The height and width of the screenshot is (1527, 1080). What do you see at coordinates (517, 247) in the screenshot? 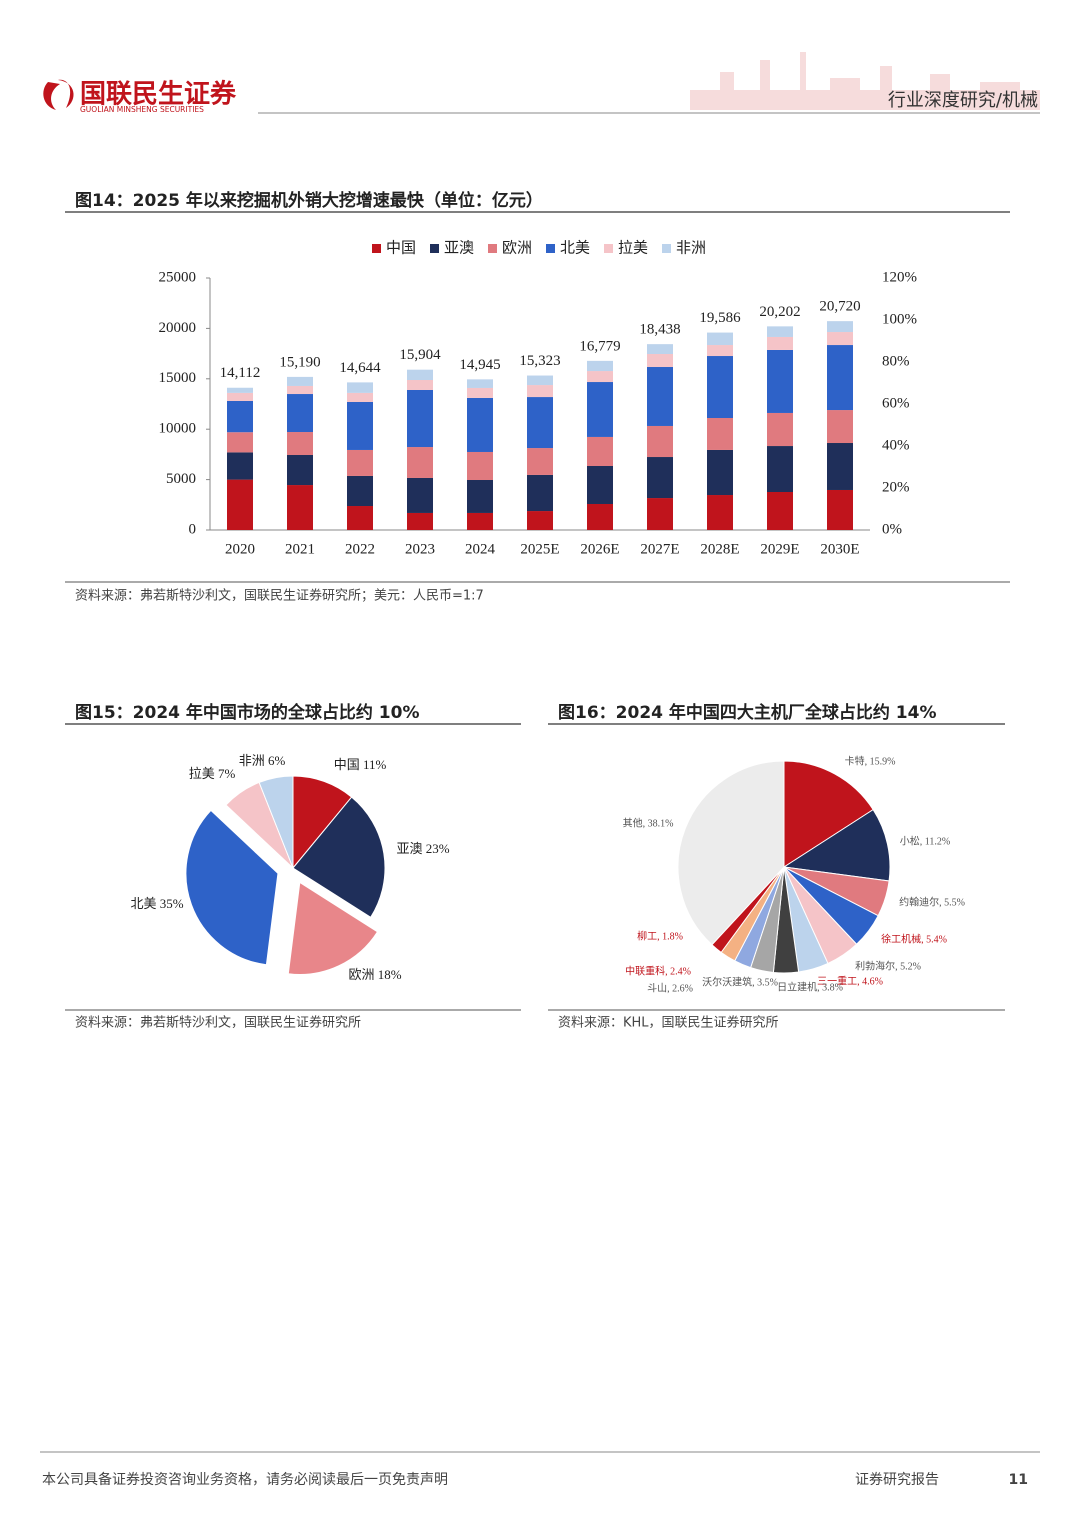
I see `legend-label: 欧洲` at bounding box center [517, 247].